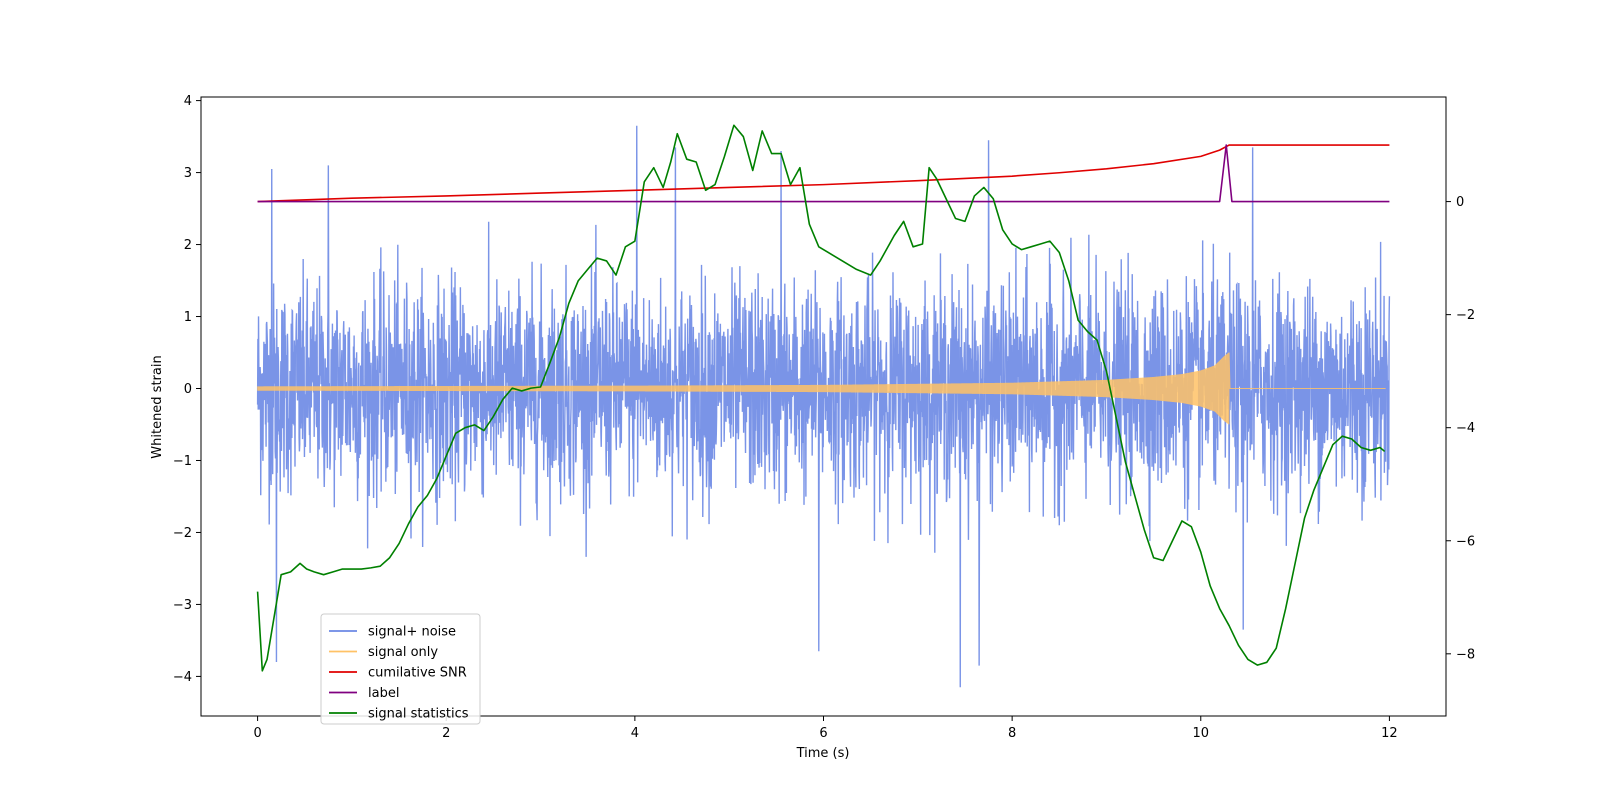 The width and height of the screenshot is (1600, 804). I want to click on y-axis-label: Whitened strain, so click(157, 406).